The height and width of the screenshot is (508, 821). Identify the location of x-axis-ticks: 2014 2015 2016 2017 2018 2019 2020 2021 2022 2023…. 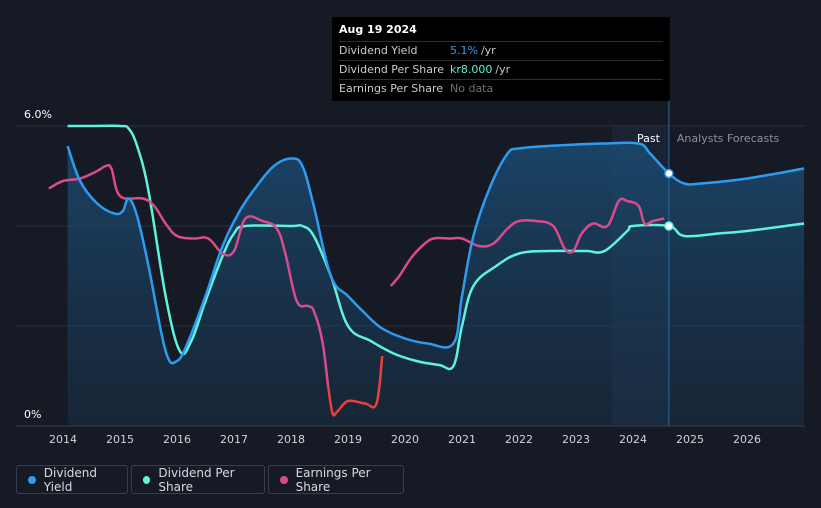
(405, 439).